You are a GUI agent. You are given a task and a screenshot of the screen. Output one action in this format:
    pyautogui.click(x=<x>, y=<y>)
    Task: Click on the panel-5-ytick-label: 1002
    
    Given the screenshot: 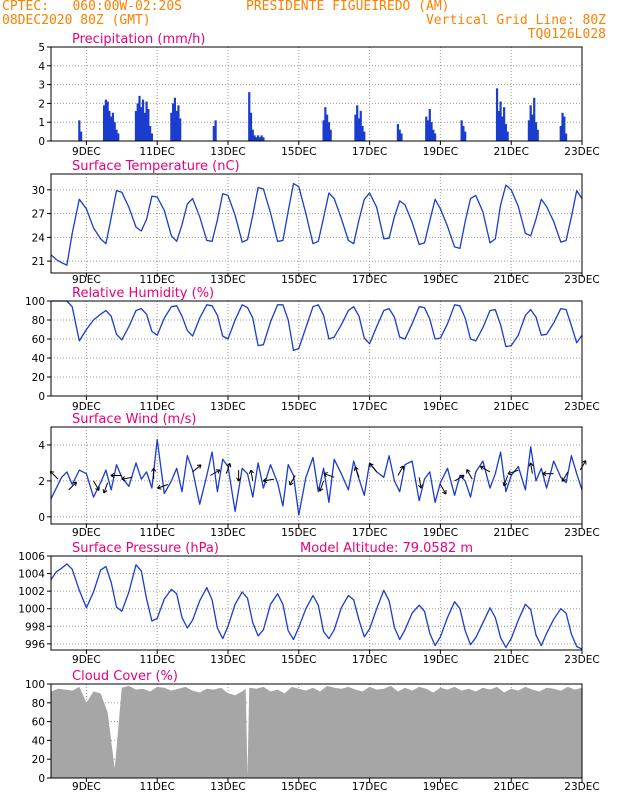 What is the action you would take?
    pyautogui.click(x=31, y=592)
    